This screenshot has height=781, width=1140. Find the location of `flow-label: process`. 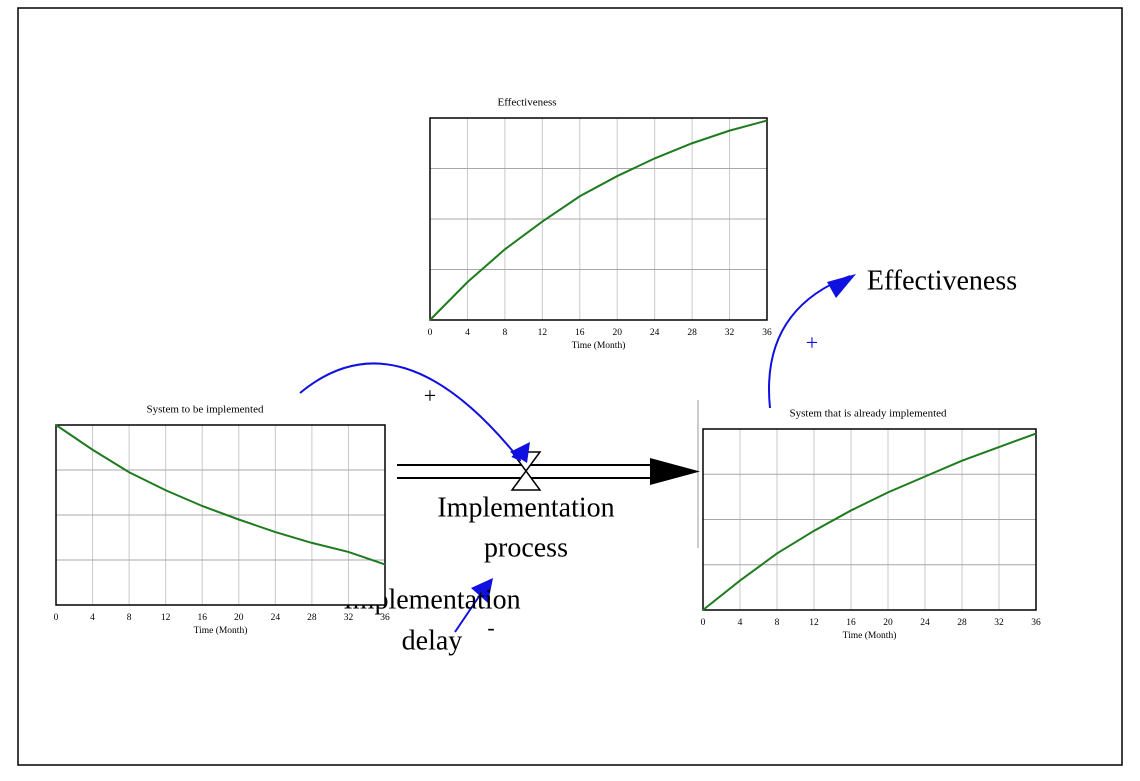

flow-label: process is located at coordinates (526, 547).